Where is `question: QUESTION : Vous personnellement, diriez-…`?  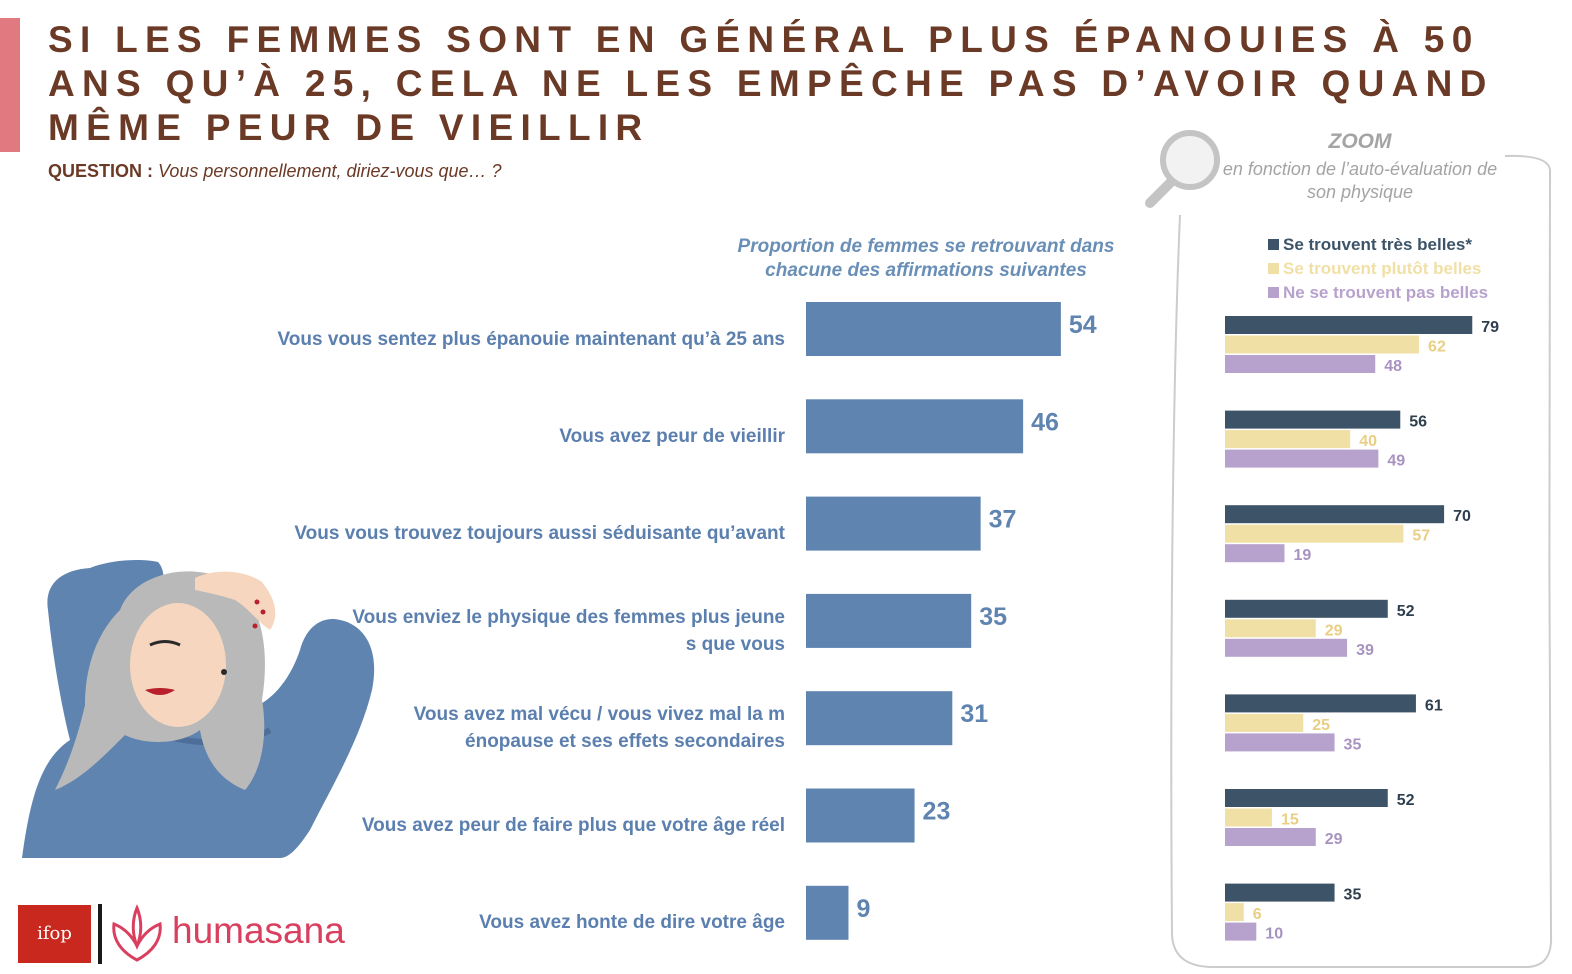 question: QUESTION : Vous personnellement, diriez-… is located at coordinates (275, 171).